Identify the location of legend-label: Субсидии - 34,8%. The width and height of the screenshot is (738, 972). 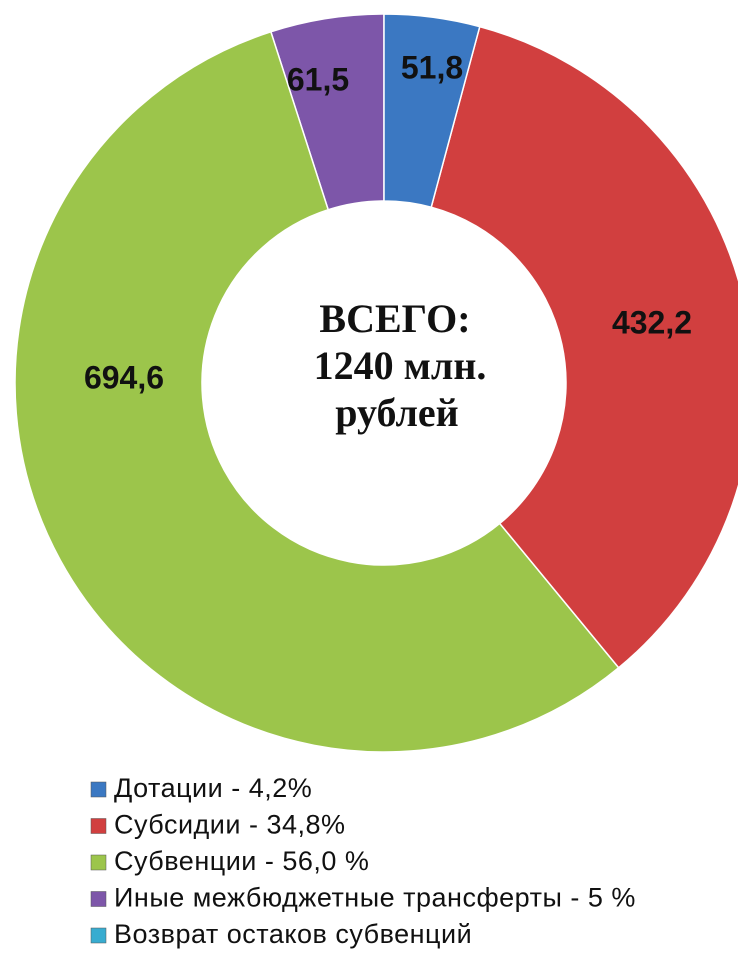
(230, 825).